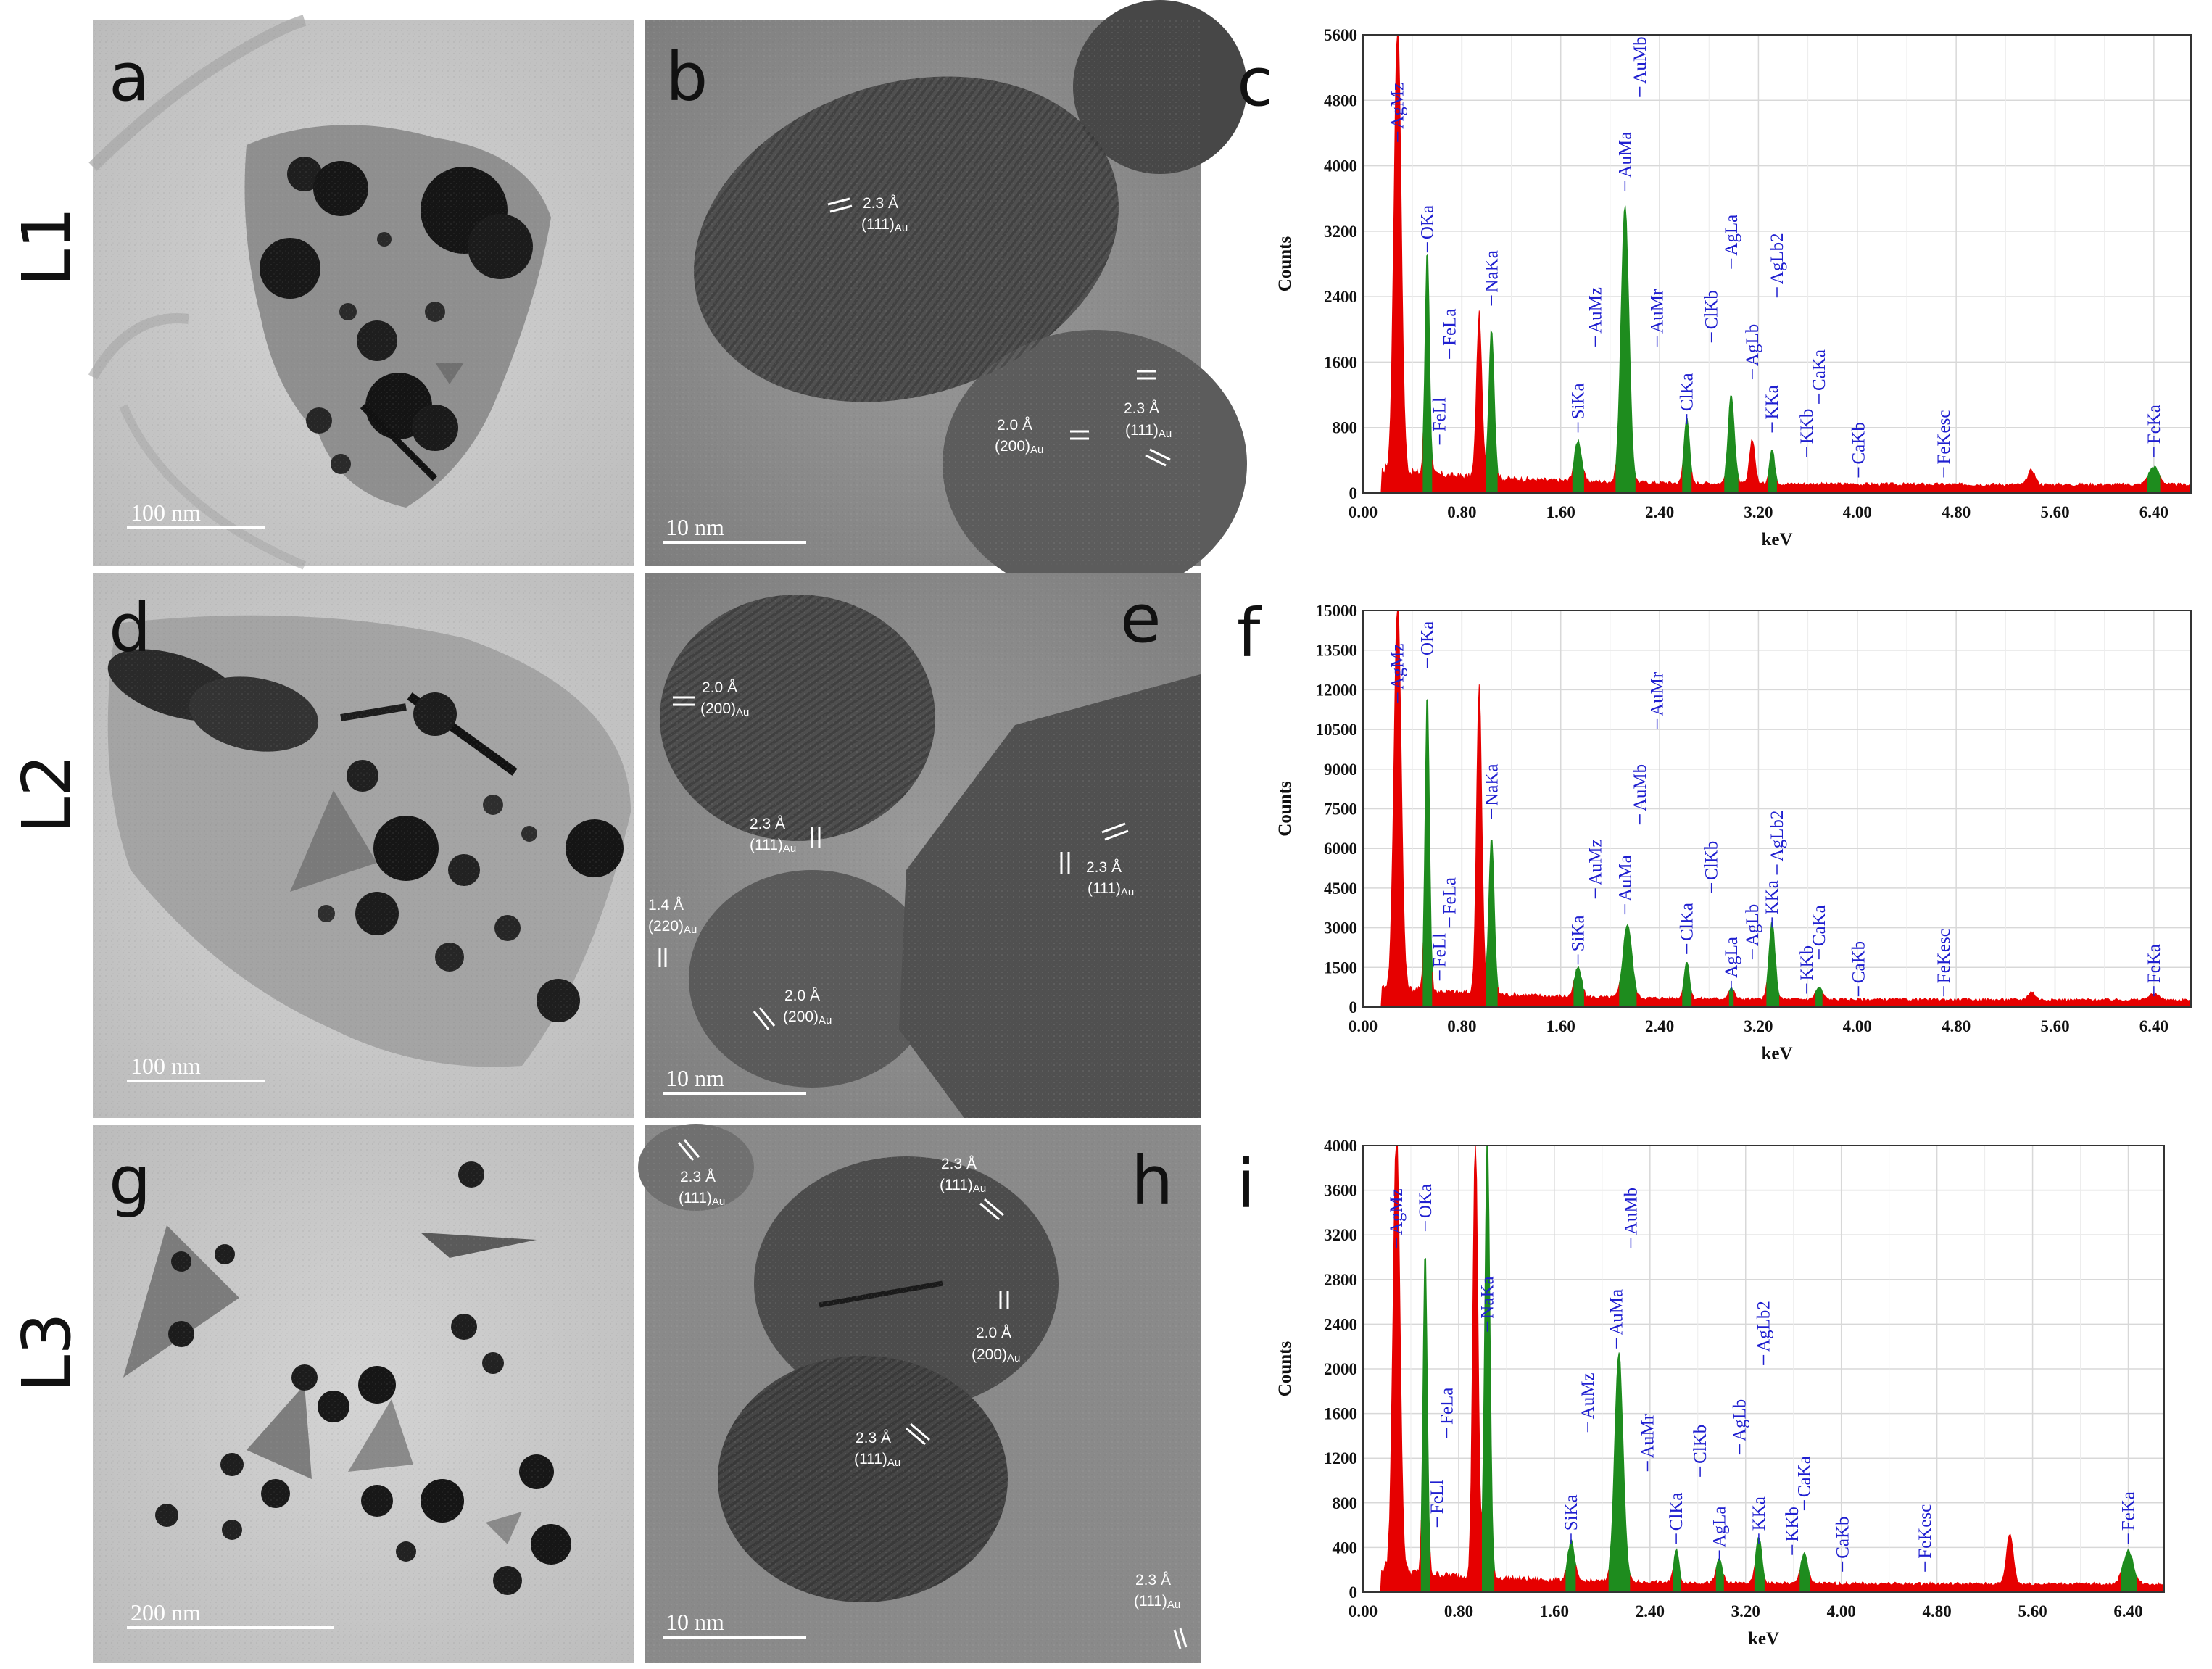 The width and height of the screenshot is (2212, 1669). What do you see at coordinates (1488, 1297) in the screenshot?
I see `element-label: NaKa` at bounding box center [1488, 1297].